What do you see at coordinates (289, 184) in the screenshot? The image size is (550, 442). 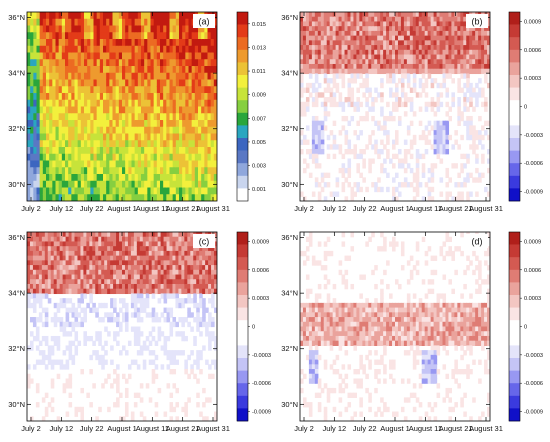 I see `y-tick-label-b-0: 30°N` at bounding box center [289, 184].